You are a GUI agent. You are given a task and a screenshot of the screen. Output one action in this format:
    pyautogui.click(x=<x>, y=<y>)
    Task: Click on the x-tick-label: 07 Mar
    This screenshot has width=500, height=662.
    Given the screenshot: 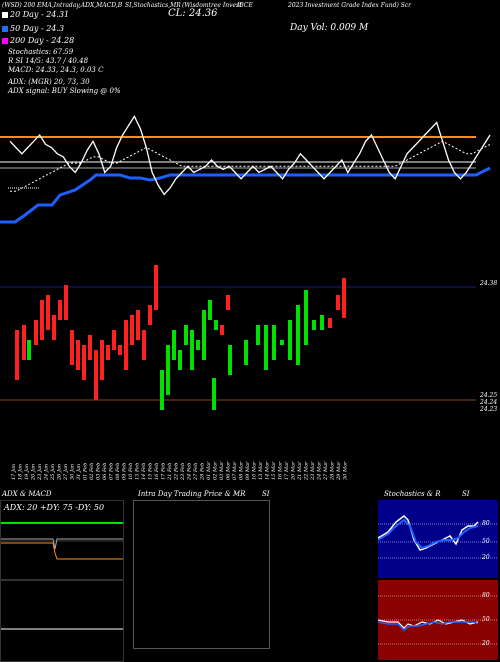 What is the action you would take?
    pyautogui.click(x=235, y=470)
    